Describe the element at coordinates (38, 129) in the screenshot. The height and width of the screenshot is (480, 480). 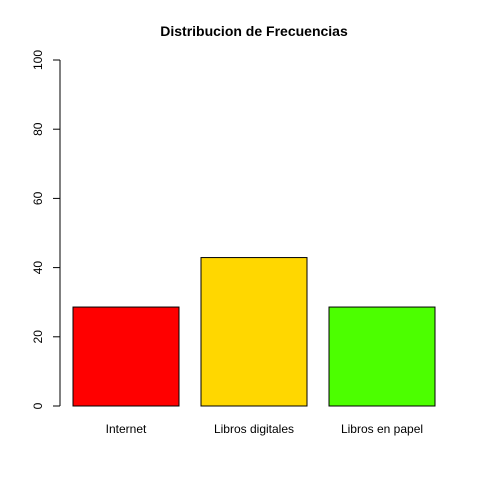
I see `y-tick-label: 80` at that location.